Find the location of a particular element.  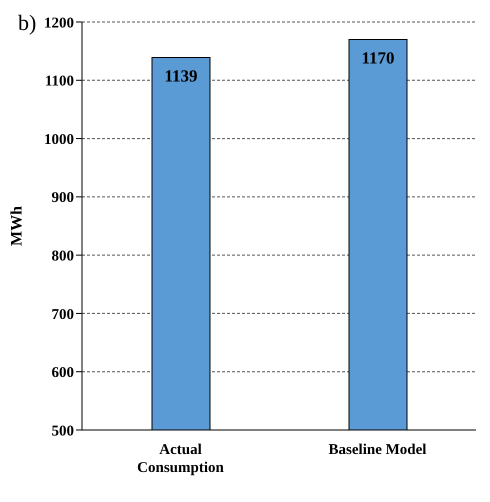

data-label: 1170 is located at coordinates (378, 58).